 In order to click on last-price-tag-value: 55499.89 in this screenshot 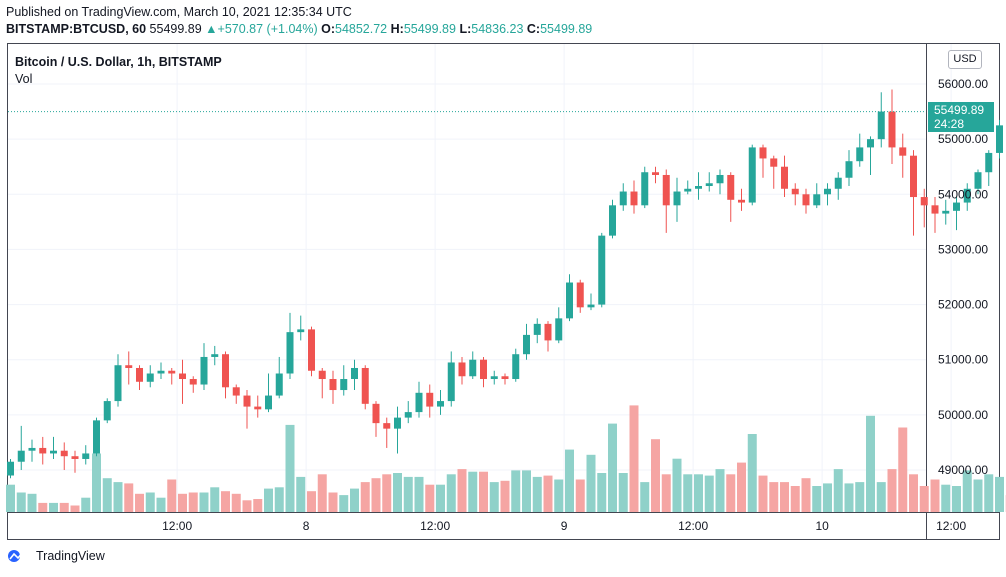, I will do `click(959, 110)`.